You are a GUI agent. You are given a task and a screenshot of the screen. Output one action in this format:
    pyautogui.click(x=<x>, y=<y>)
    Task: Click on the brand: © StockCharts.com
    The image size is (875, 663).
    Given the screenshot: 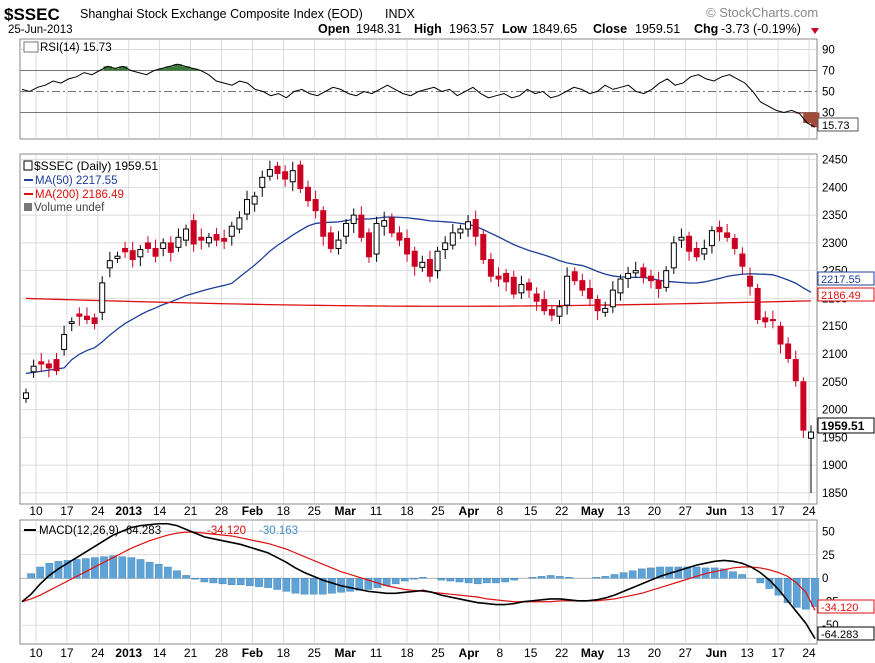 What is the action you would take?
    pyautogui.click(x=762, y=12)
    